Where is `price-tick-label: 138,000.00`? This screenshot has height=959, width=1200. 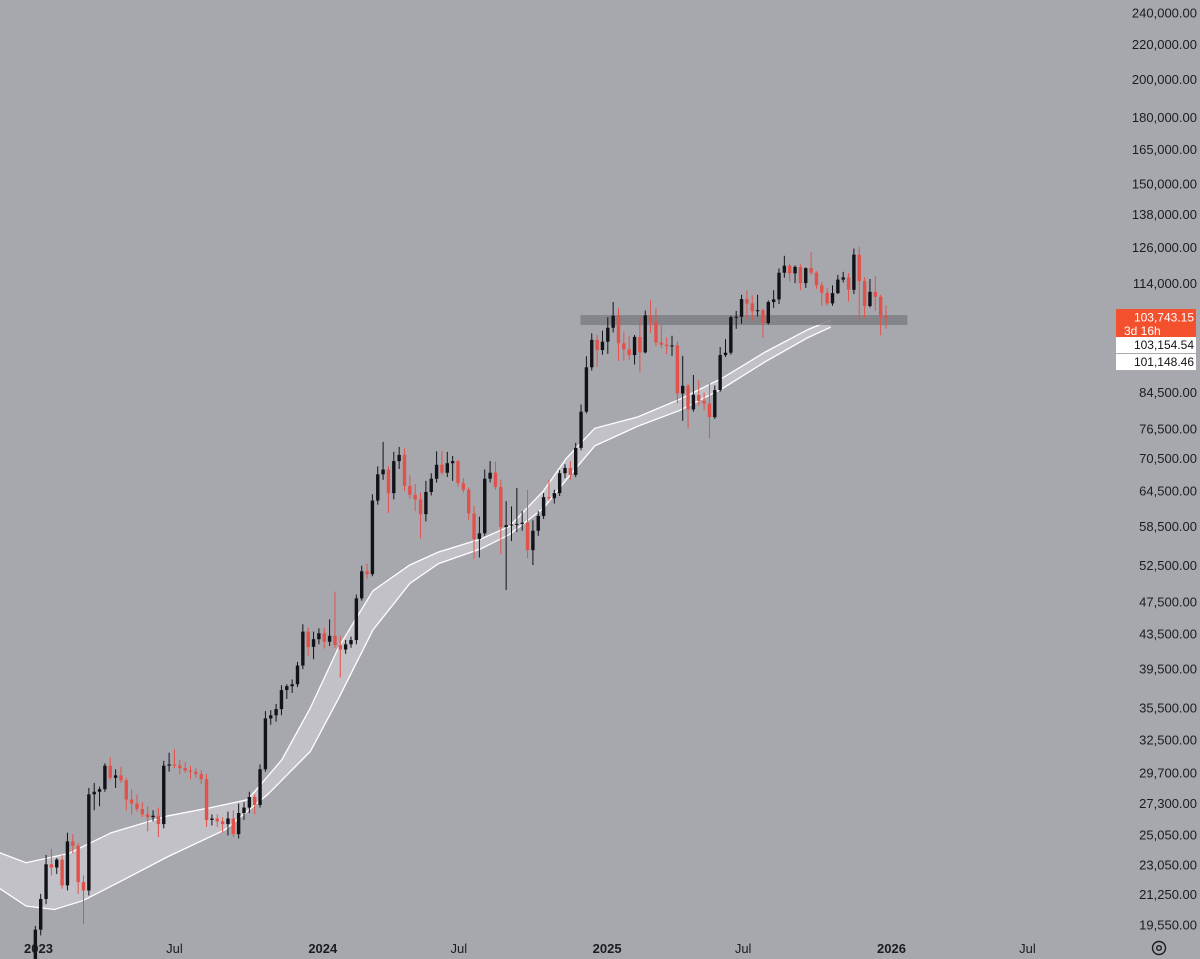 price-tick-label: 138,000.00 is located at coordinates (1164, 214).